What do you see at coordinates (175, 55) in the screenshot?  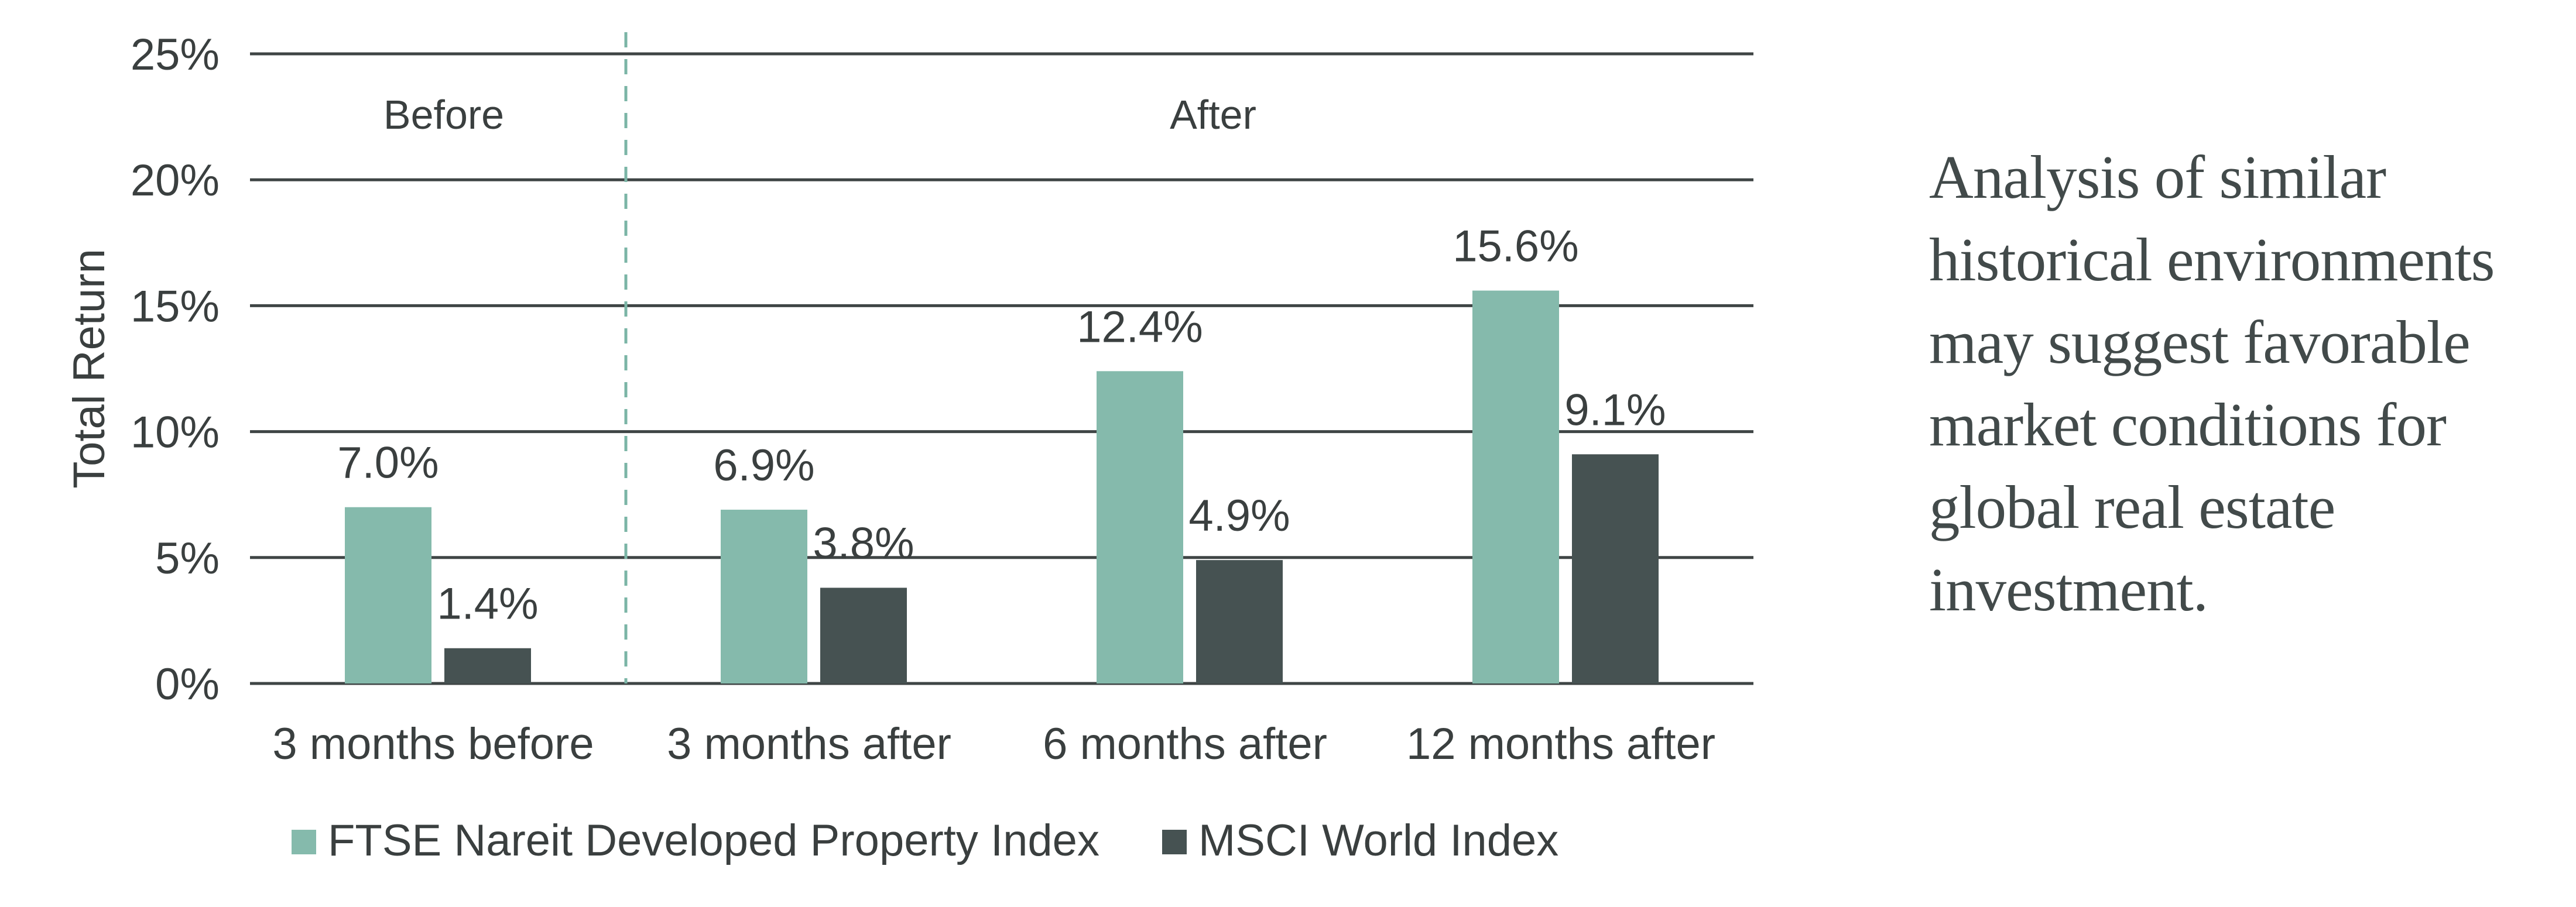 I see `y-tick-label: 25%` at bounding box center [175, 55].